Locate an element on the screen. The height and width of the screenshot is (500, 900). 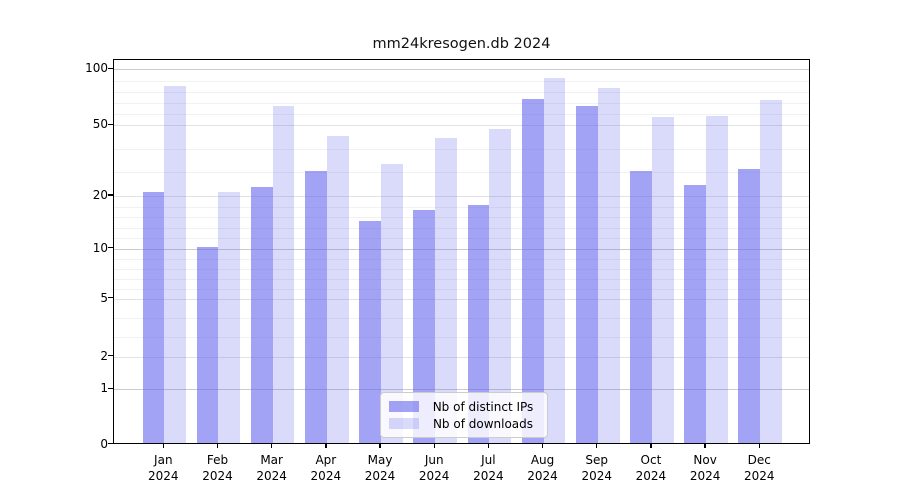
bar-jun-downloads is located at coordinates (446, 290).